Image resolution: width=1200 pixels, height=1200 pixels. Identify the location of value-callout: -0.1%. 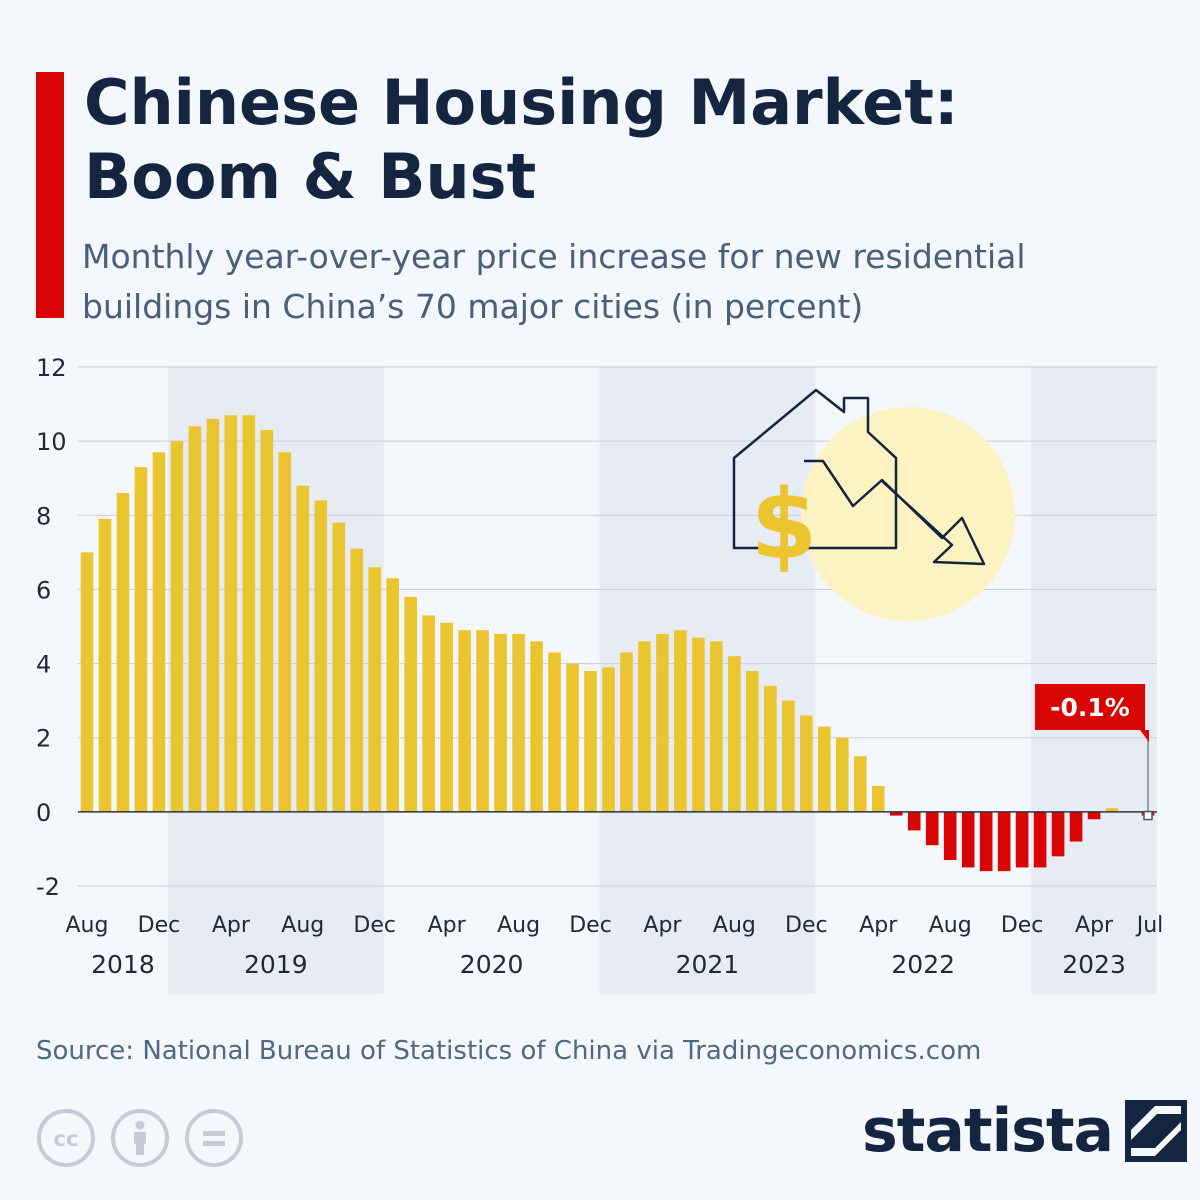
(1094, 752).